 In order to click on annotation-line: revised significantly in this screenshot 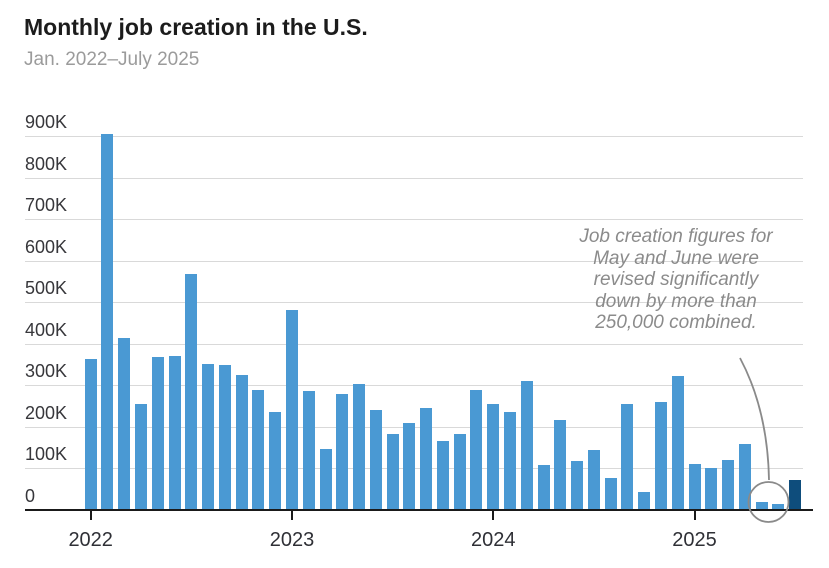, I will do `click(676, 280)`.